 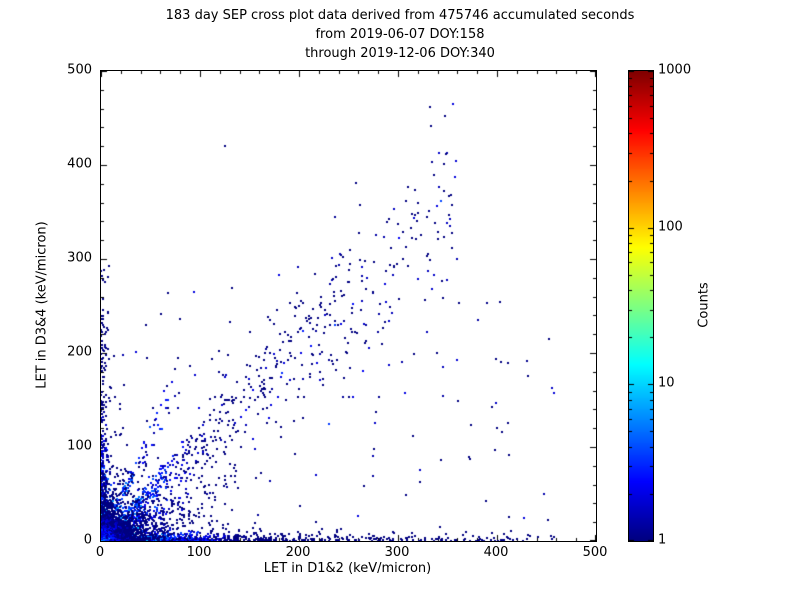 I want to click on title-line-2: from 2019-06-07 DOY:158, so click(x=400, y=34).